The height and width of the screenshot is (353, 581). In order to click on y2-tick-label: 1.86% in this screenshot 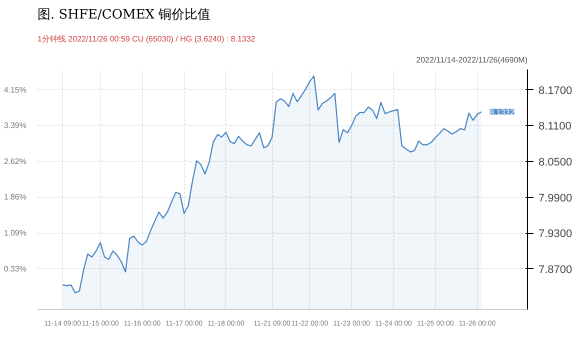, I will do `click(15, 197)`.